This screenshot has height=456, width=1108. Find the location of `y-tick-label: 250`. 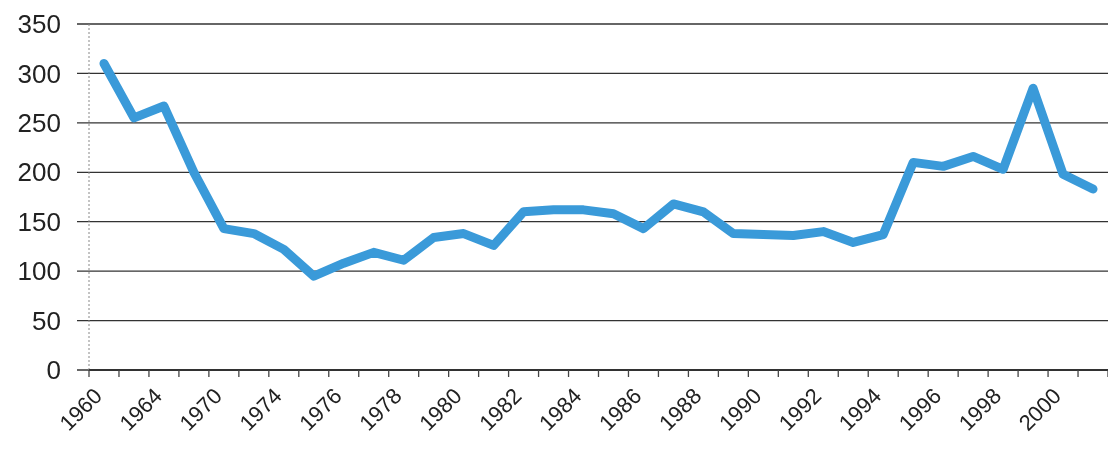

y-tick-label: 250 is located at coordinates (39, 122).